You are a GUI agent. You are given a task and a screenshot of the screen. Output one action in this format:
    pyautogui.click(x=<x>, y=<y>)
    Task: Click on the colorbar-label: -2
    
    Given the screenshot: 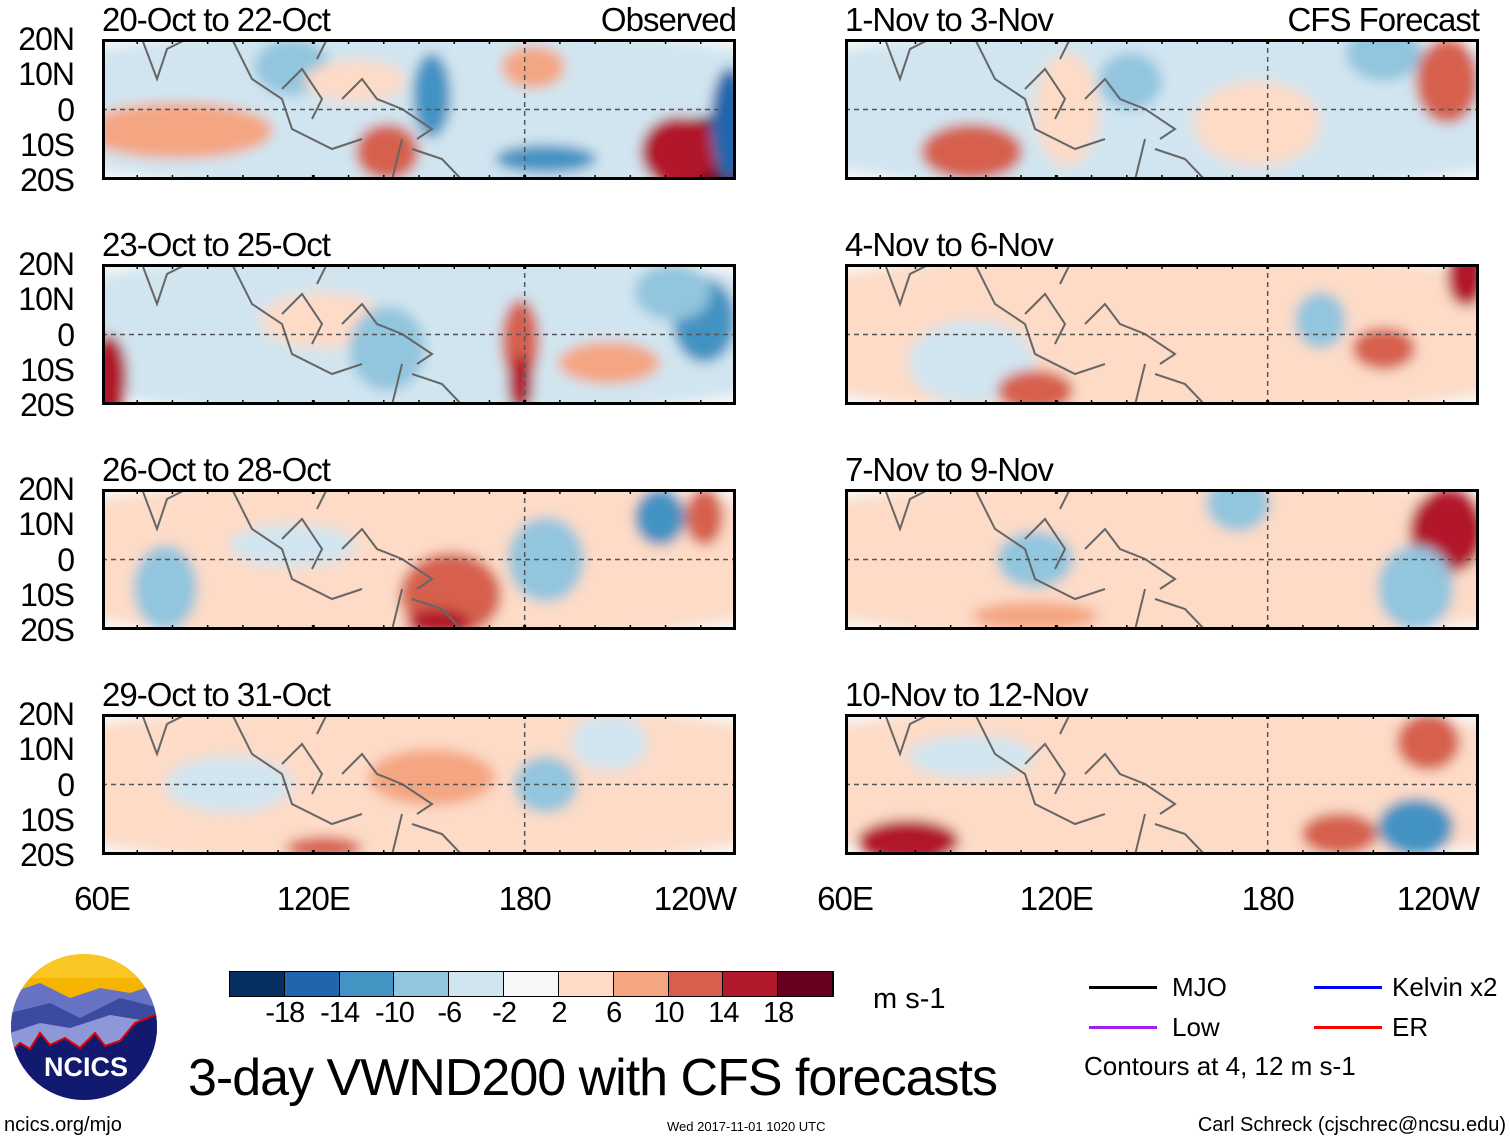 What is the action you would take?
    pyautogui.click(x=504, y=1013)
    